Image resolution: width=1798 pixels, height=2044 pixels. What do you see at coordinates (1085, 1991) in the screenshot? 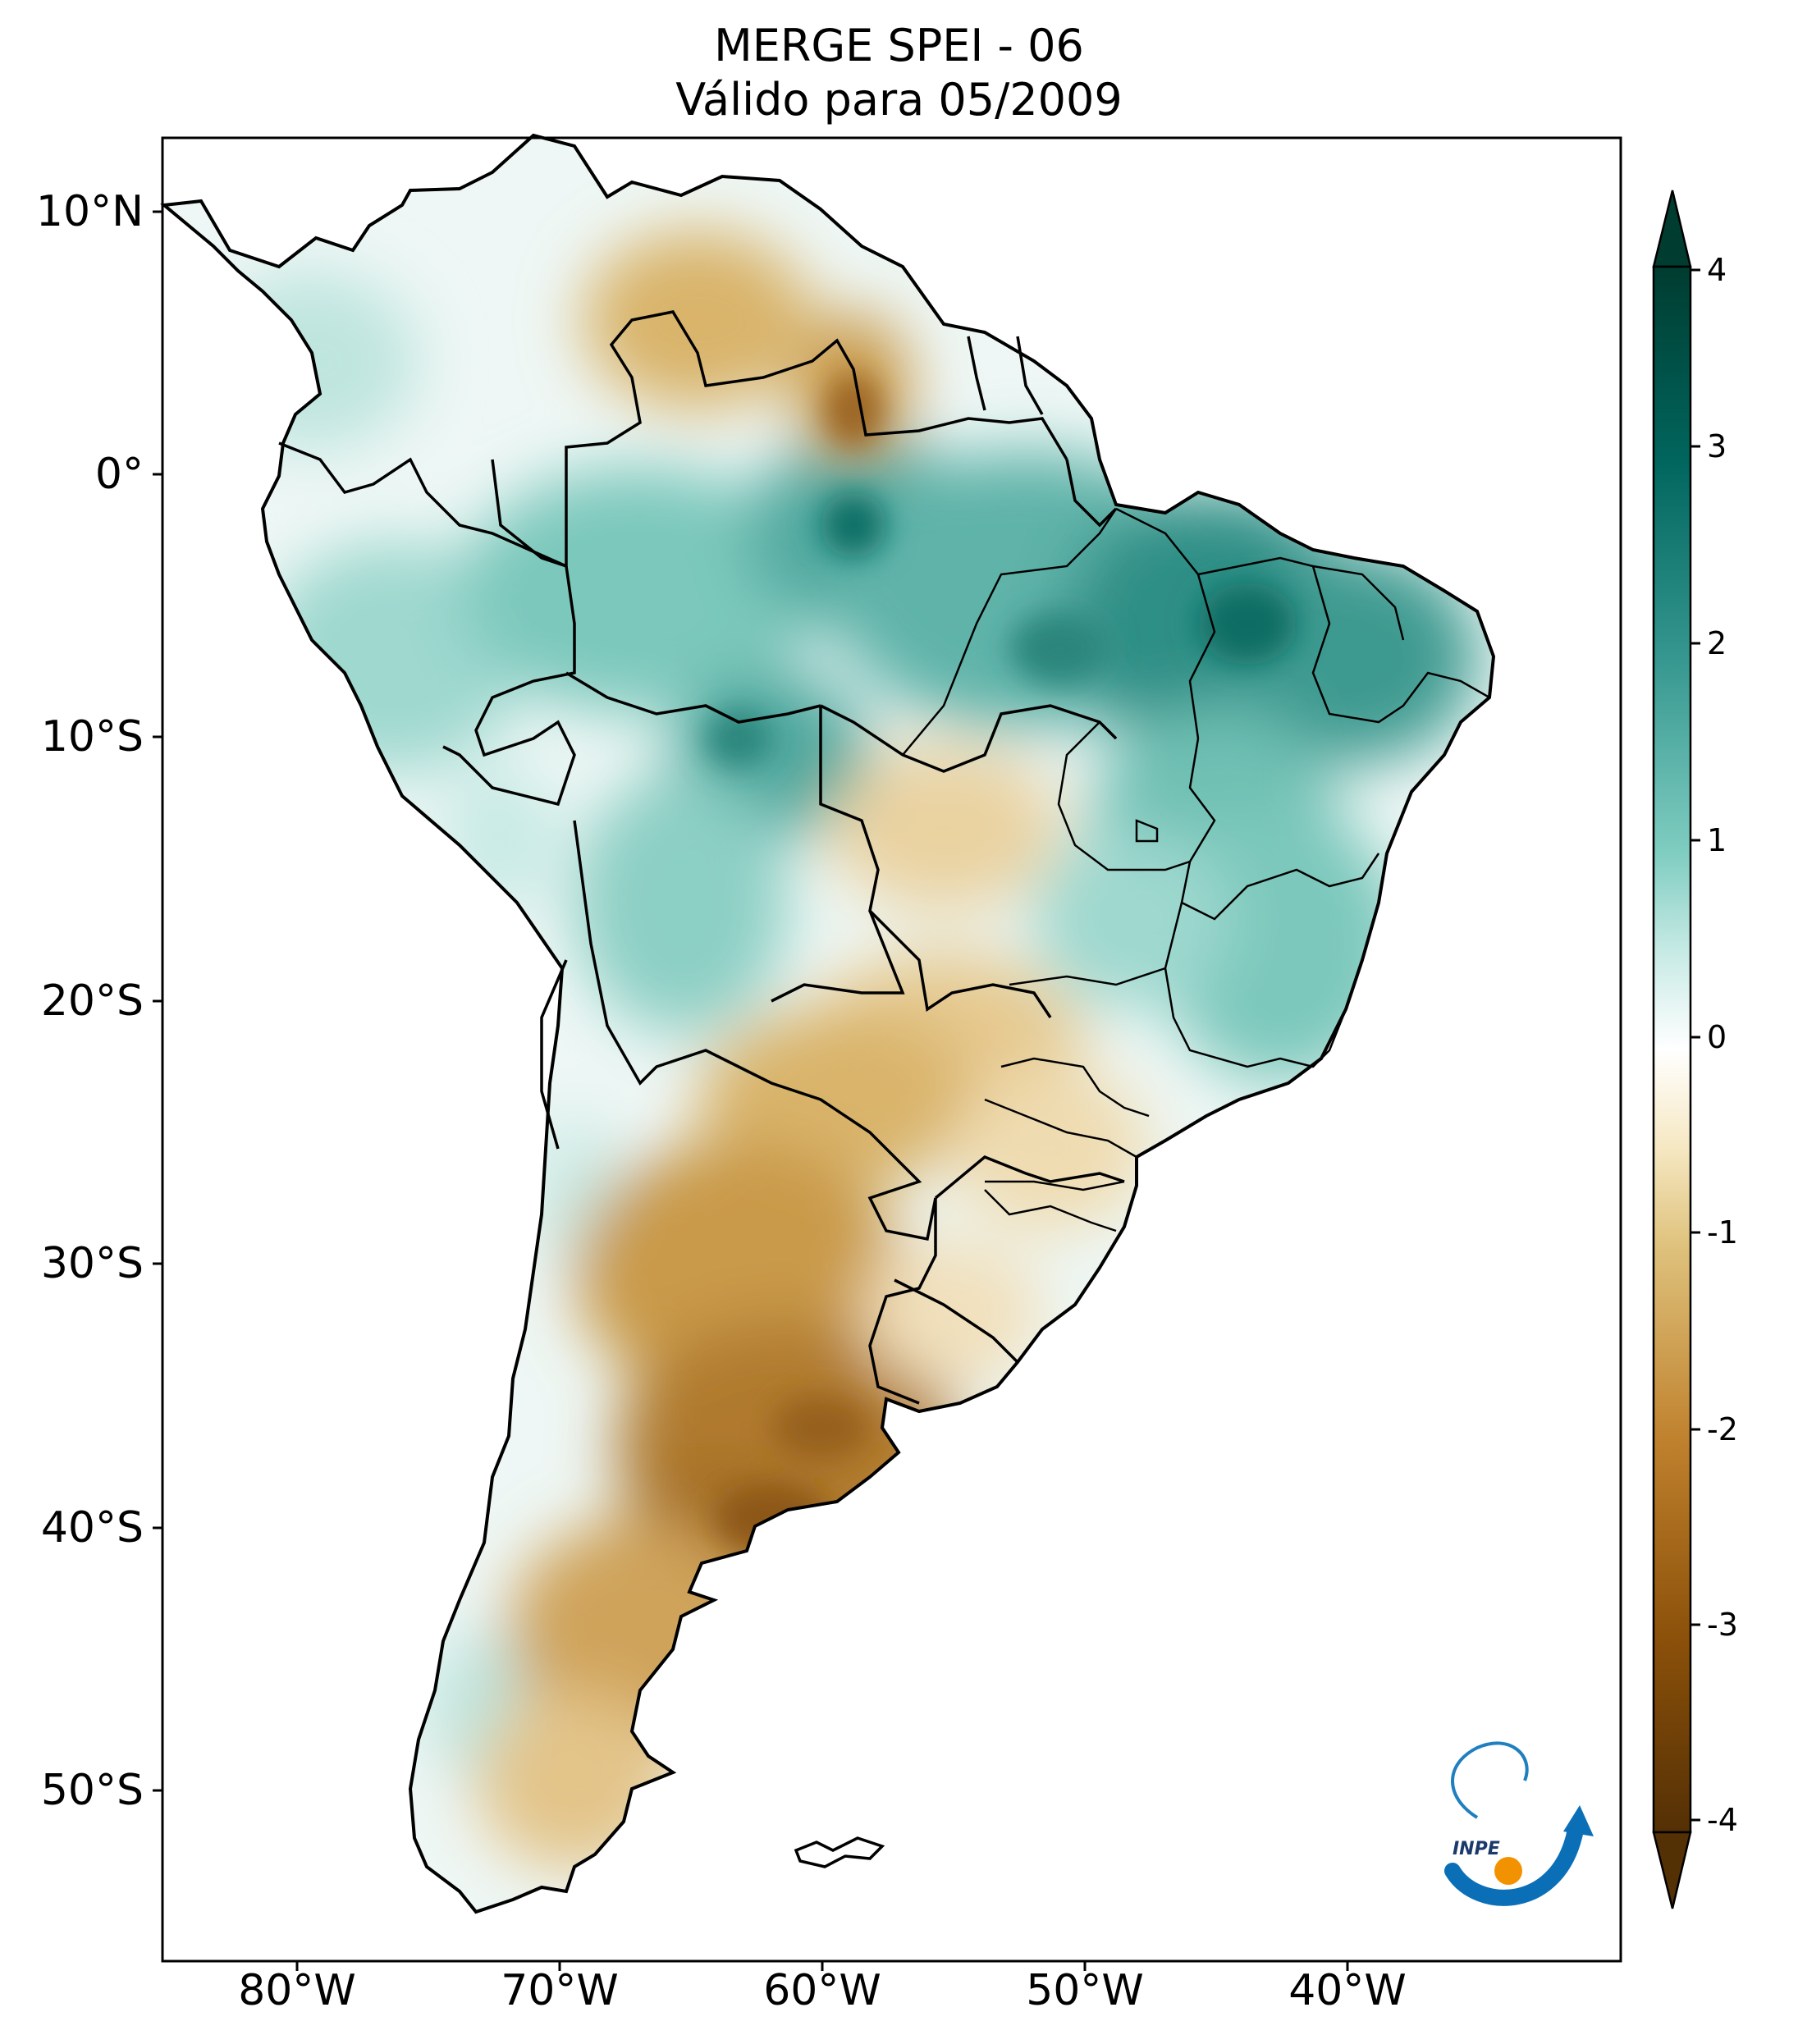
I see `lon-tick-label: 50°W` at bounding box center [1085, 1991].